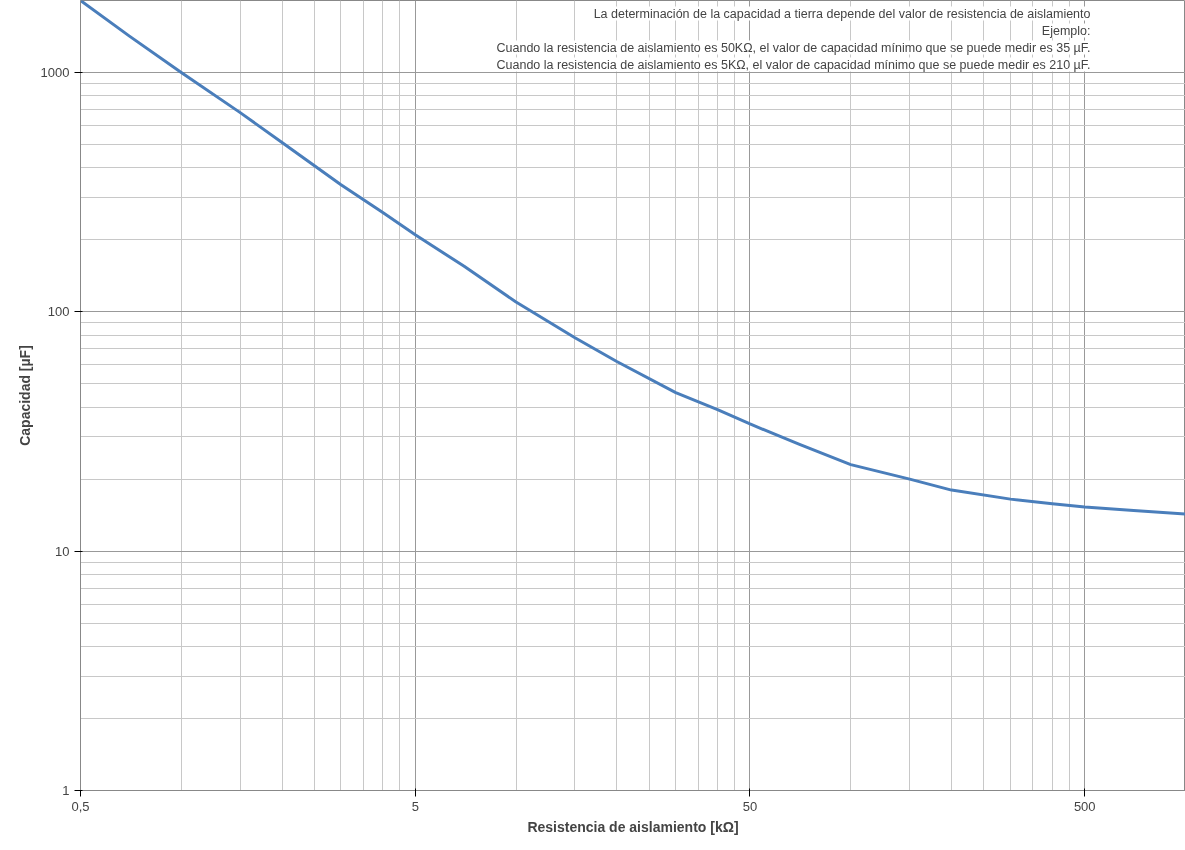 The image size is (1185, 850). I want to click on x-tick-label: 500, so click(1084, 806).